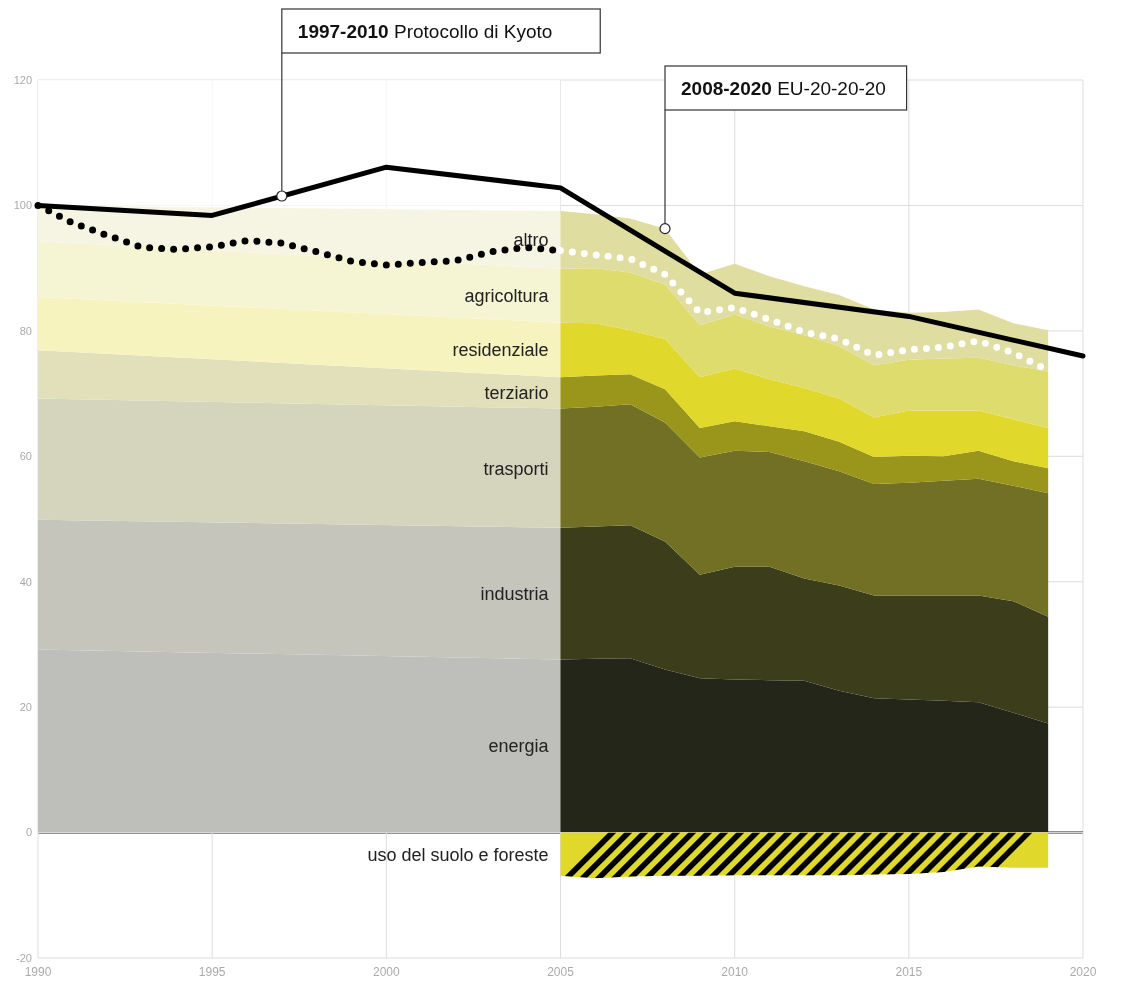 The image size is (1128, 990). I want to click on series-label: agricoltura, so click(507, 296).